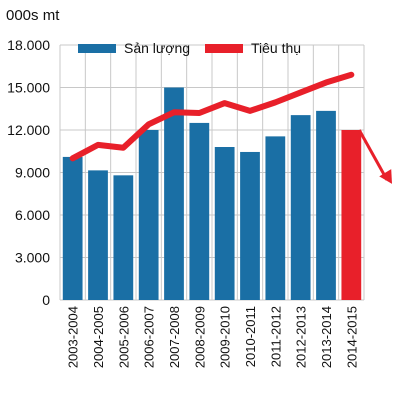  Describe the element at coordinates (351, 215) in the screenshot. I see `bar-2014-2015` at that location.